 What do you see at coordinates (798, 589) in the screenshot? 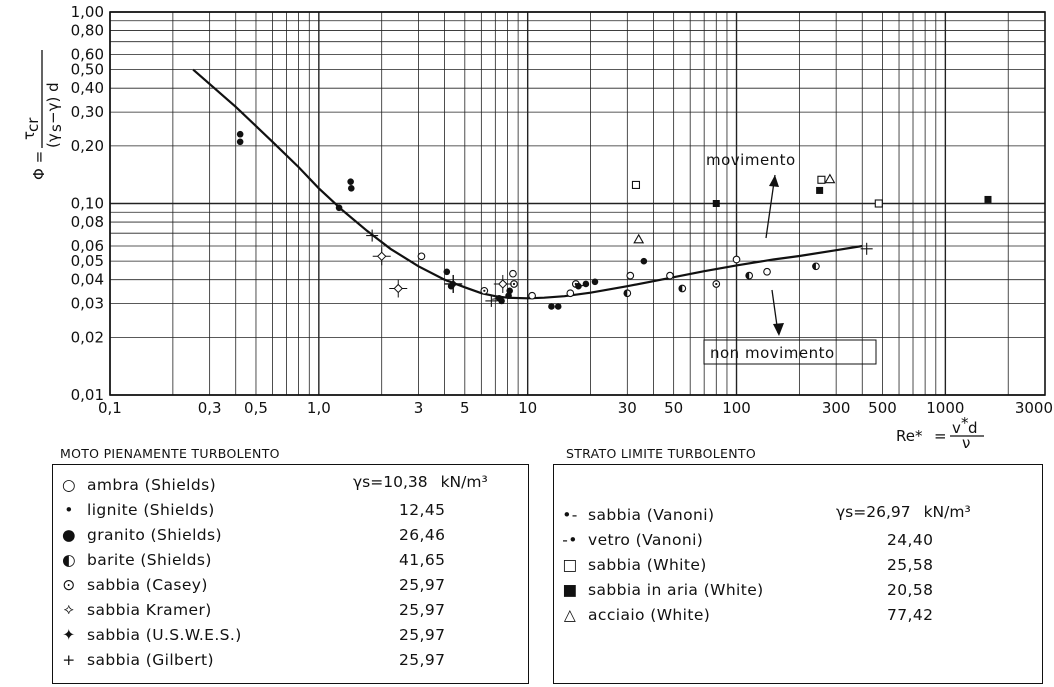
I see `legend-row: ■ sabbia in aria (White) 20,58` at bounding box center [798, 589].